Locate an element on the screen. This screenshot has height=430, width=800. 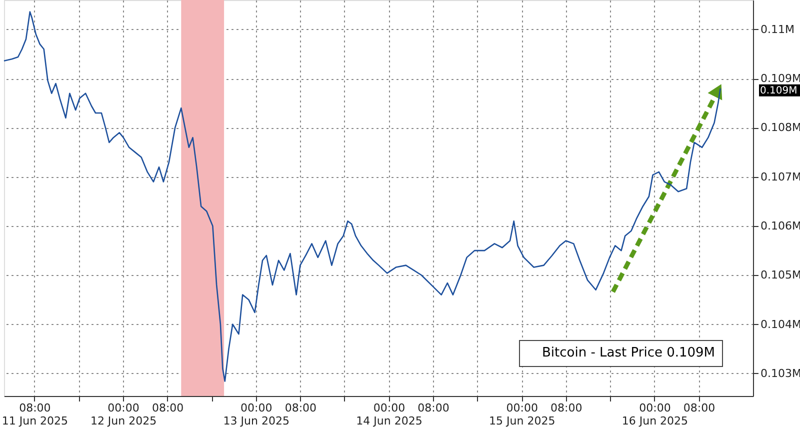
x-tick-label: 08:00 11 Jun 2025 is located at coordinates (35, 415).